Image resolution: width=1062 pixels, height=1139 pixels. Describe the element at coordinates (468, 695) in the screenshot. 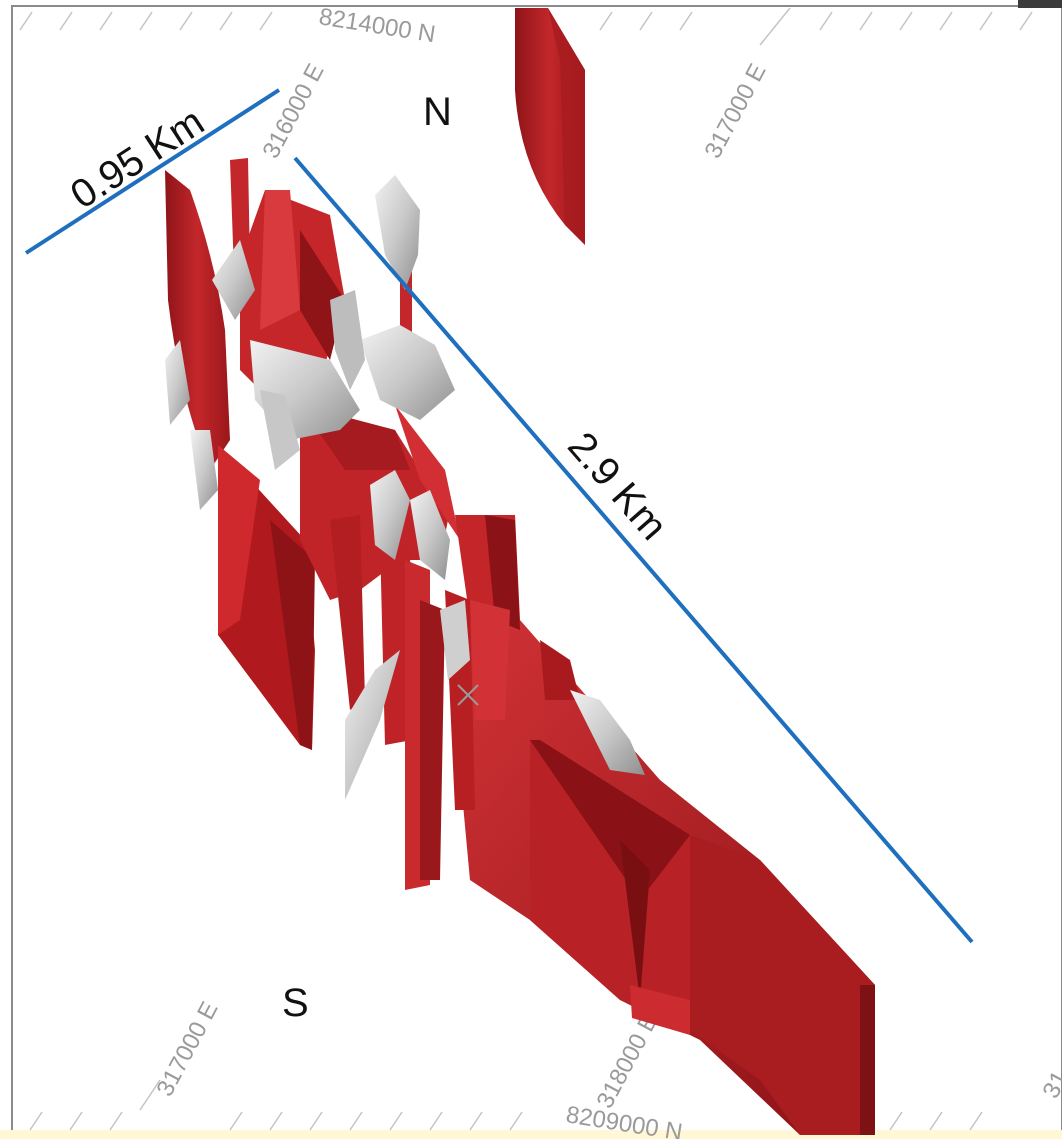

I see `center-marker` at that location.